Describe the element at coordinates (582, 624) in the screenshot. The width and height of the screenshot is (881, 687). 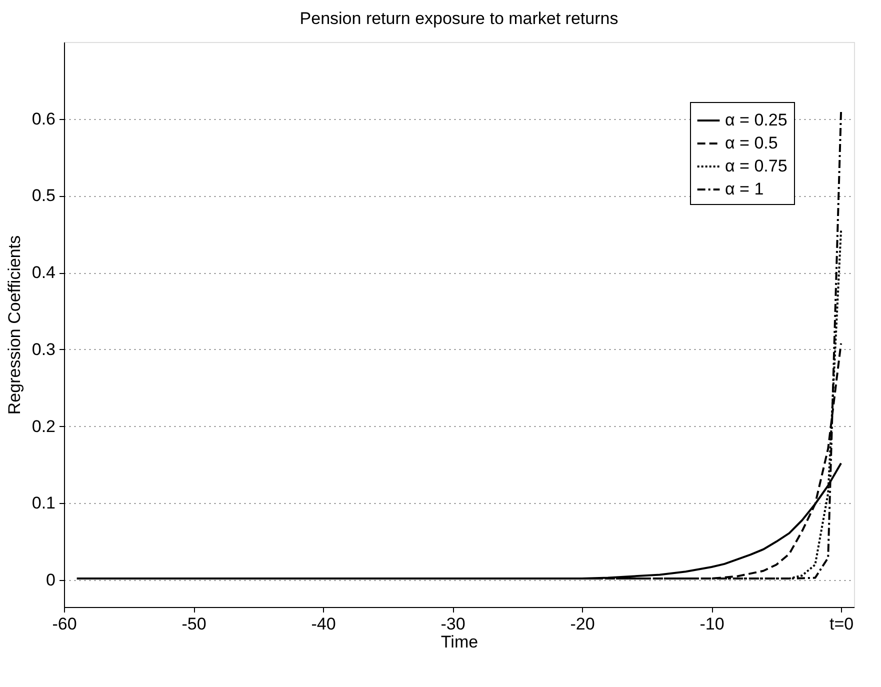
I see `x-tick-label: -20` at that location.